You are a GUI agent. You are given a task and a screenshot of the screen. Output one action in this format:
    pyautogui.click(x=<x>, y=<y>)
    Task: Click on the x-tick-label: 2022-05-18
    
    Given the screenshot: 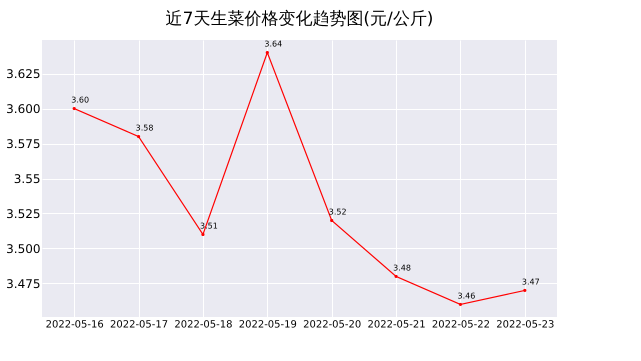 What is the action you would take?
    pyautogui.click(x=203, y=325)
    